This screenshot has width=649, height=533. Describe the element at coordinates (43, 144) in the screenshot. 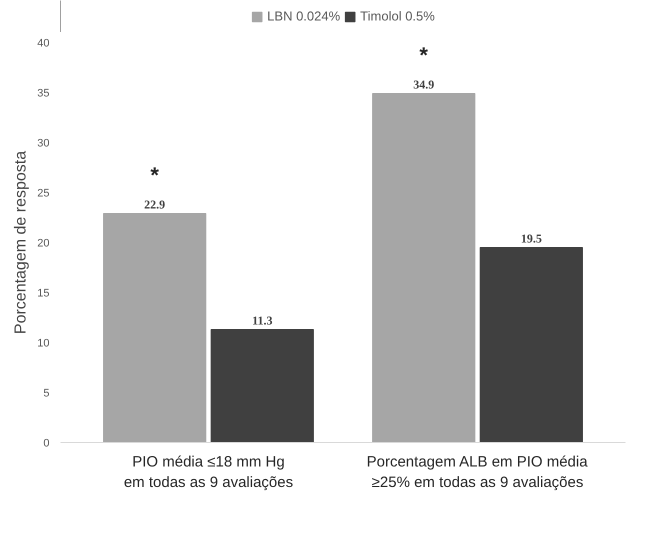

I see `y-tick-label: 30` at that location.